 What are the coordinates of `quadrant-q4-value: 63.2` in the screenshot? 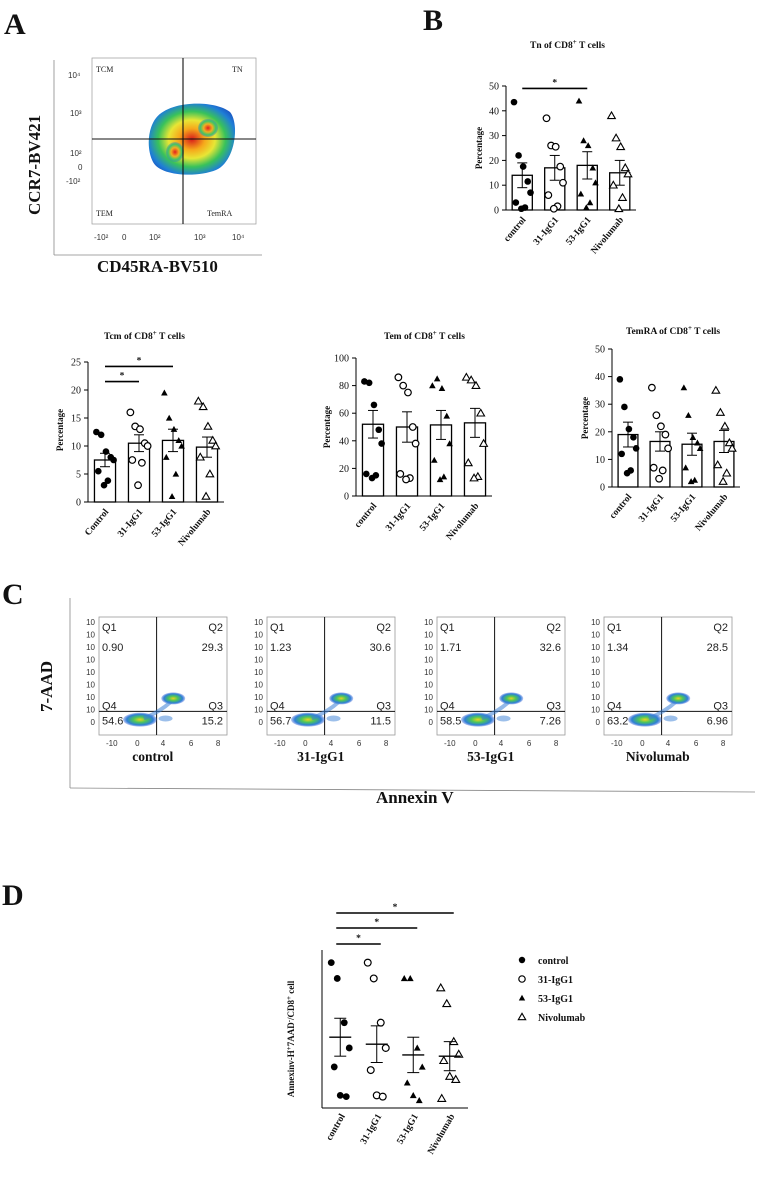 It's located at (617, 721).